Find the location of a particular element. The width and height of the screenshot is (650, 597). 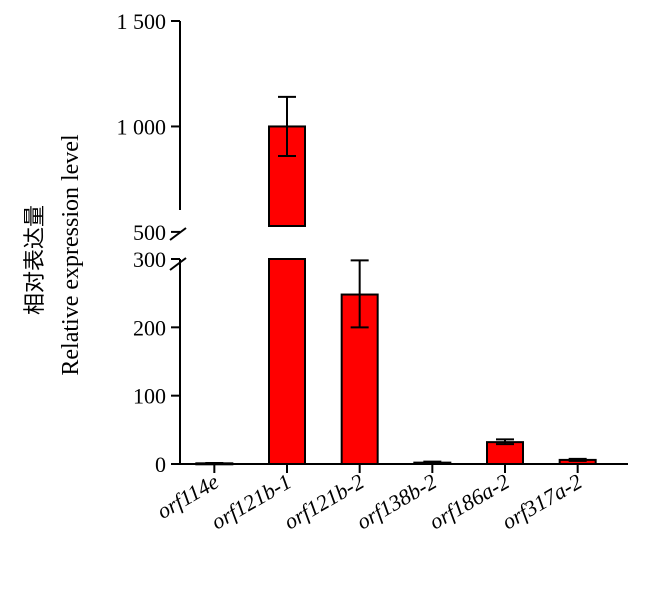

axis-break-mark-lower is located at coordinates (178, 264).